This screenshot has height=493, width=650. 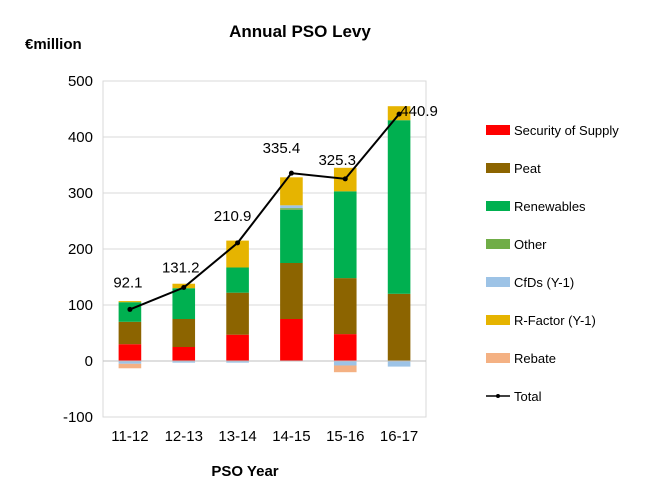 What do you see at coordinates (129, 436) in the screenshot?
I see `x-tick-label: 11-12` at bounding box center [129, 436].